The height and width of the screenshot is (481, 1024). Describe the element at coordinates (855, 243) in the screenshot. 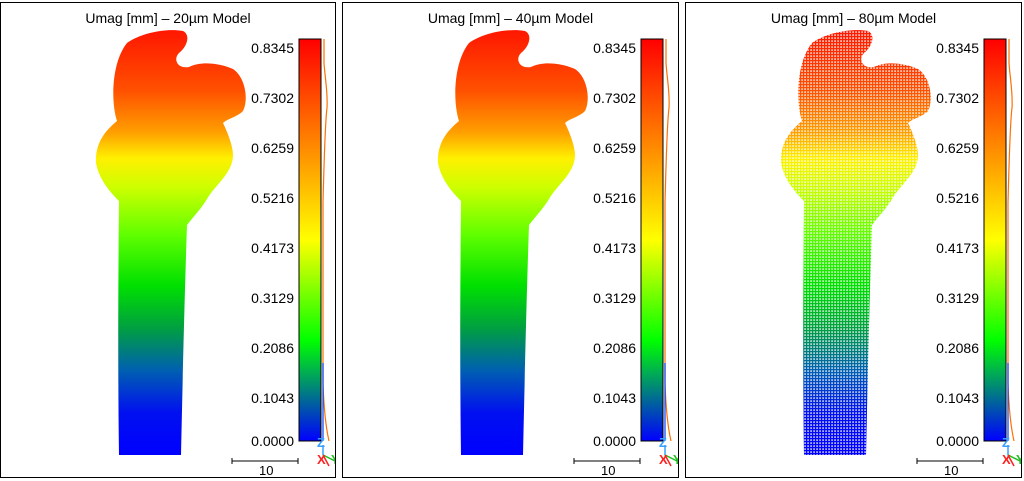

I see `femur-mesh-tint` at that location.